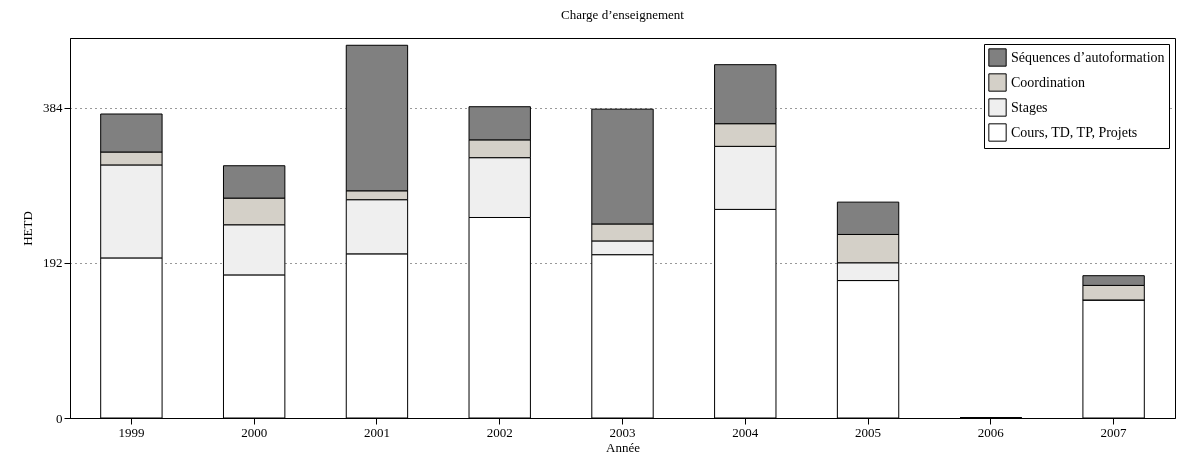 The width and height of the screenshot is (1189, 465). I want to click on x-tick-label: 2001, so click(376, 432).